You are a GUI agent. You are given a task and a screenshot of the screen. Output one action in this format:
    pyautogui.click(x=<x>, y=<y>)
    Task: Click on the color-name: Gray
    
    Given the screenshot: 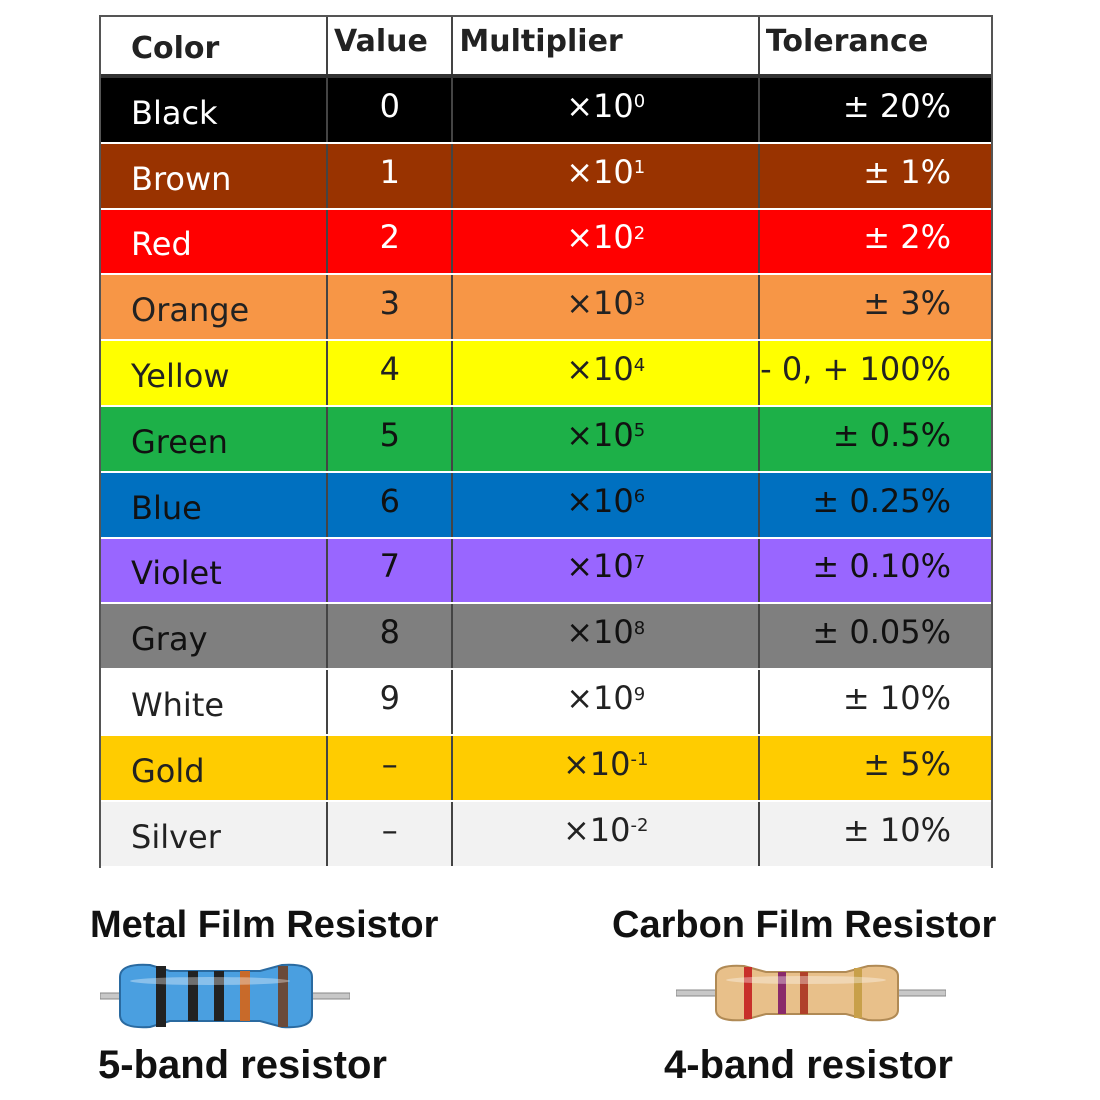 What is the action you would take?
    pyautogui.click(x=215, y=636)
    